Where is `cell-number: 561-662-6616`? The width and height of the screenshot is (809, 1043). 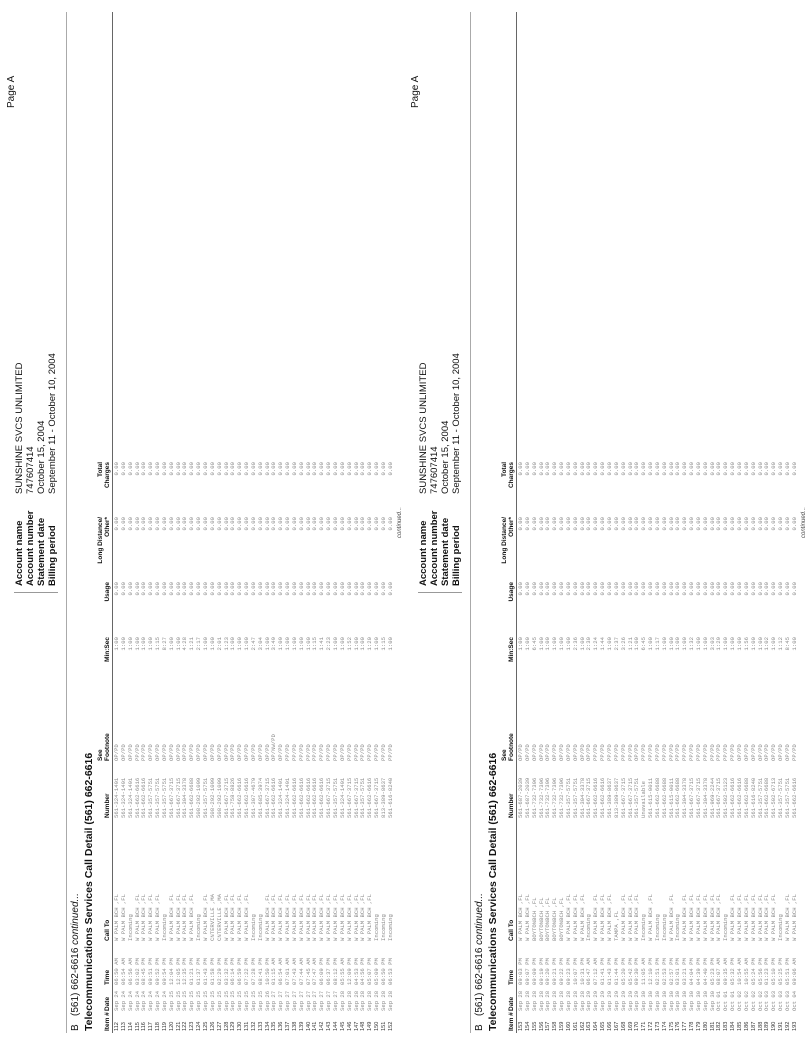
cell-number: 561-662-6616 is located at coordinates (794, 797).